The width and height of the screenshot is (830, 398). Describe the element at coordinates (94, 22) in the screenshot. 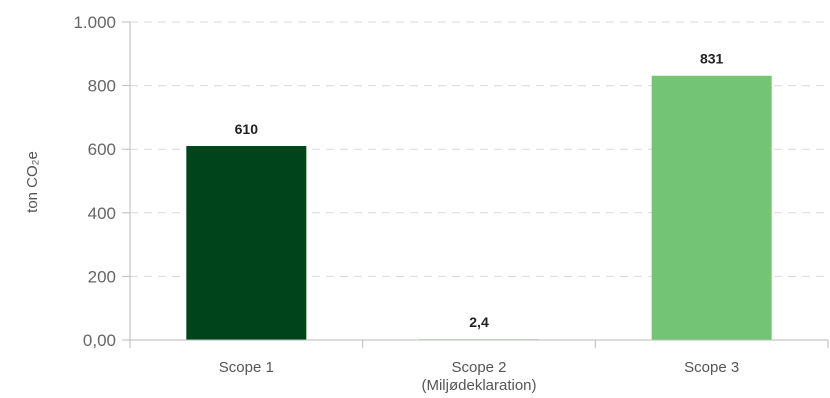

I see `y-tick-label: 1.000` at that location.